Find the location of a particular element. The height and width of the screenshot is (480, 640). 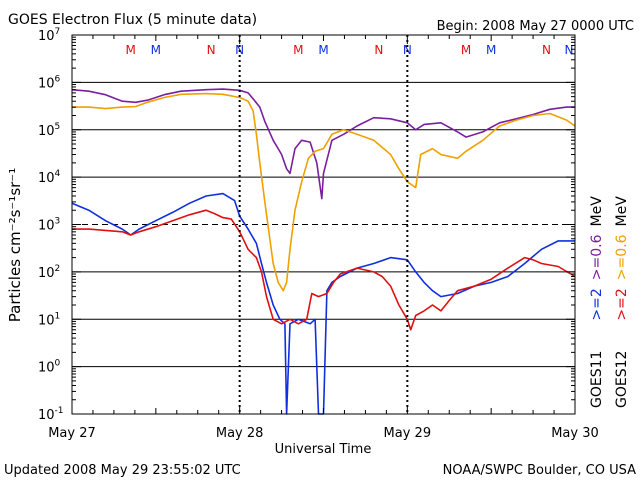

y-tick-label: 10² is located at coordinates (49, 272).